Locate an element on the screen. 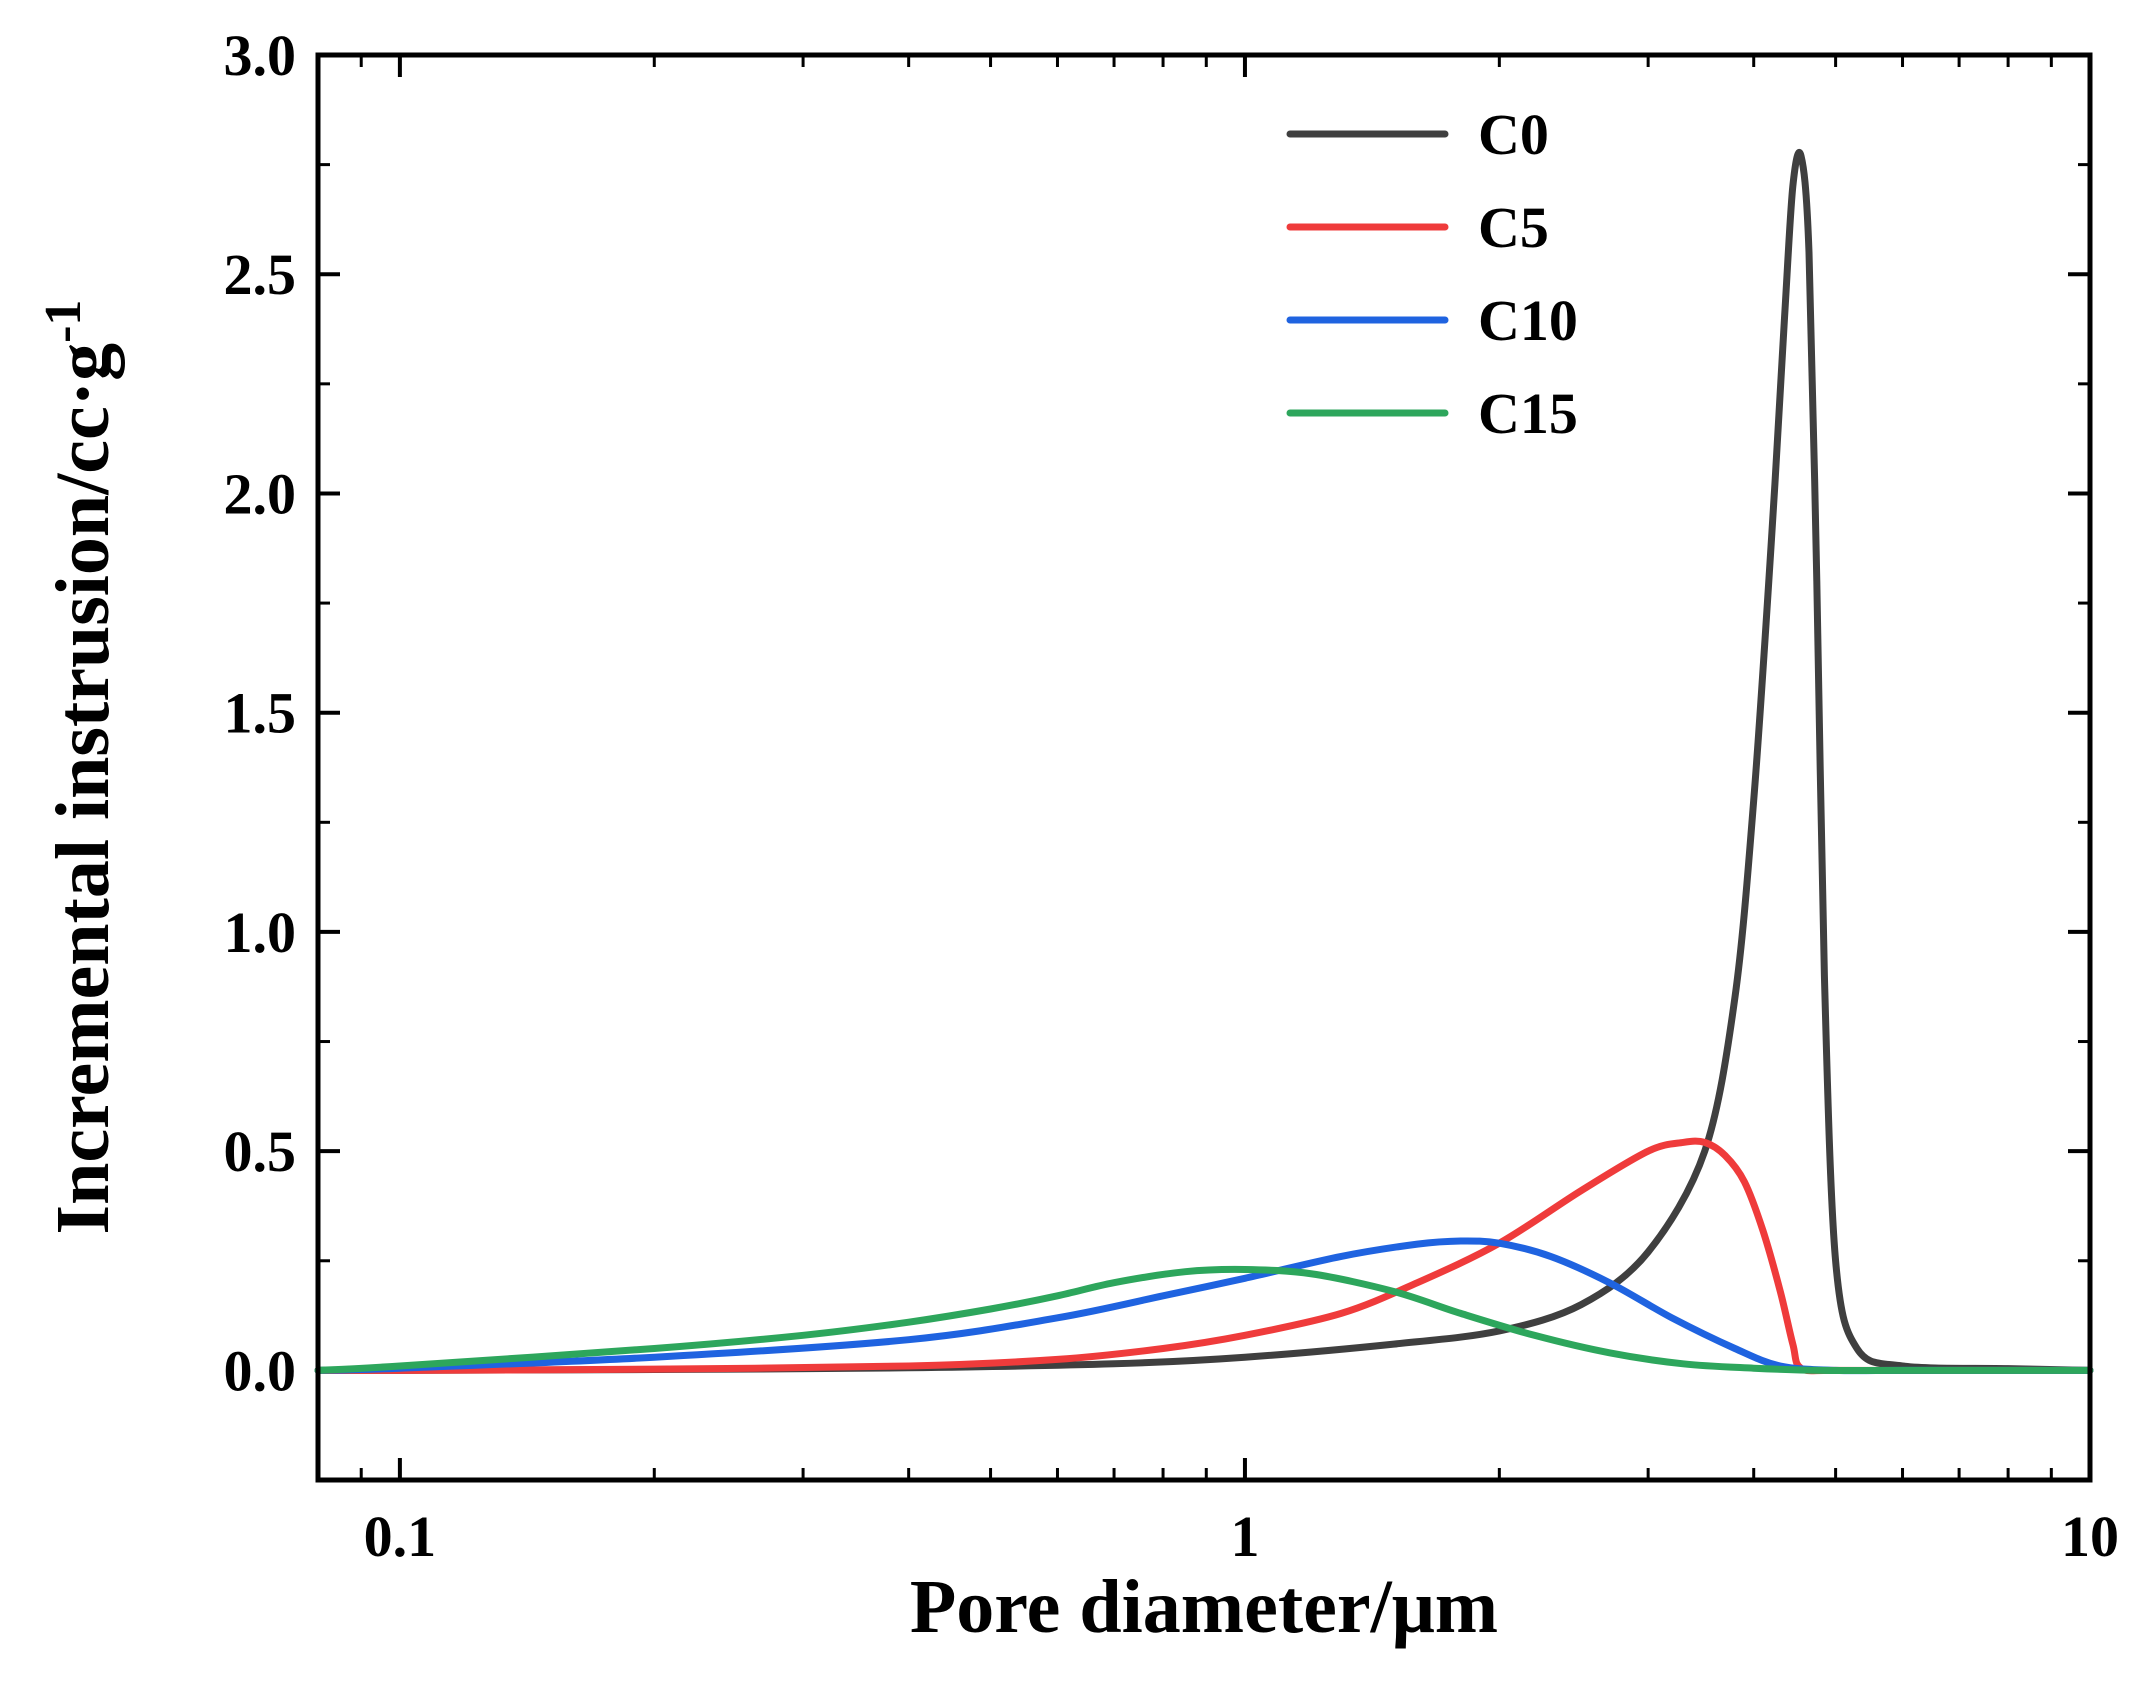 Image resolution: width=2150 pixels, height=1702 pixels. legend-label-c15: C15 is located at coordinates (1528, 413).